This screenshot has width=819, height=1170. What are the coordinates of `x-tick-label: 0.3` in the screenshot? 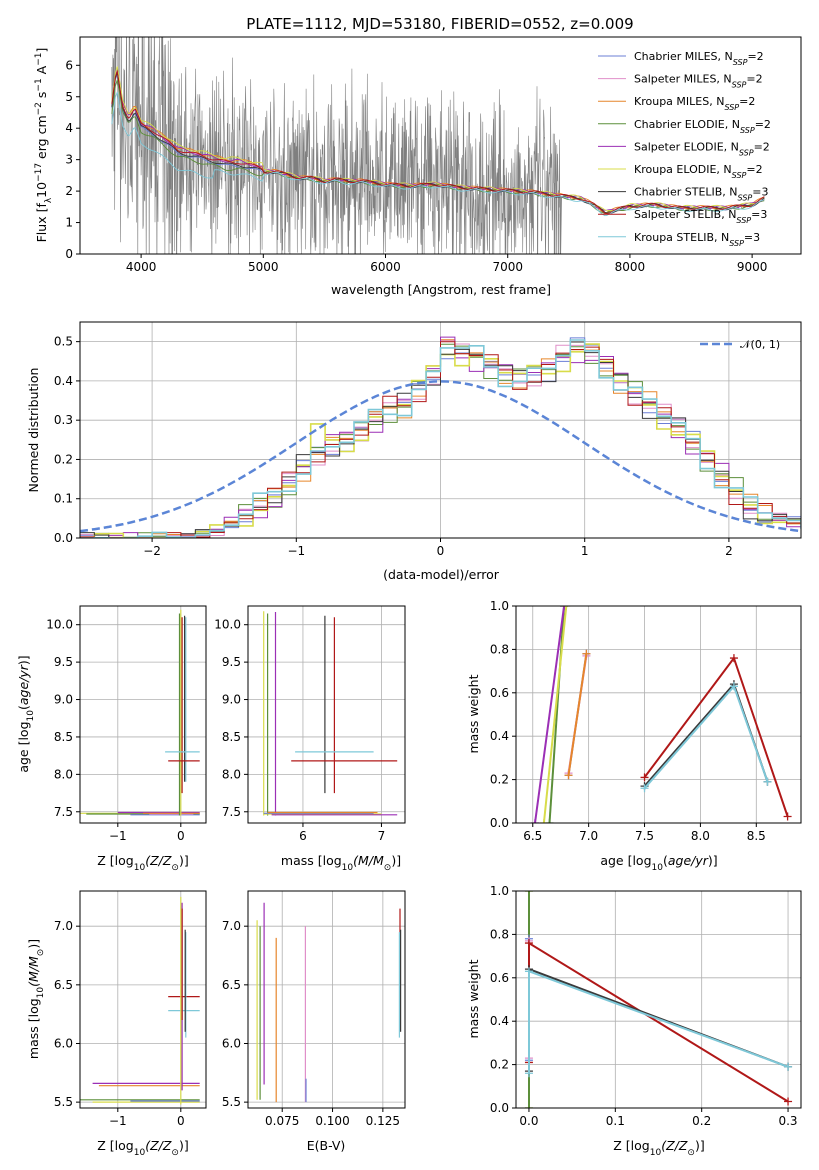 It's located at (787, 1121).